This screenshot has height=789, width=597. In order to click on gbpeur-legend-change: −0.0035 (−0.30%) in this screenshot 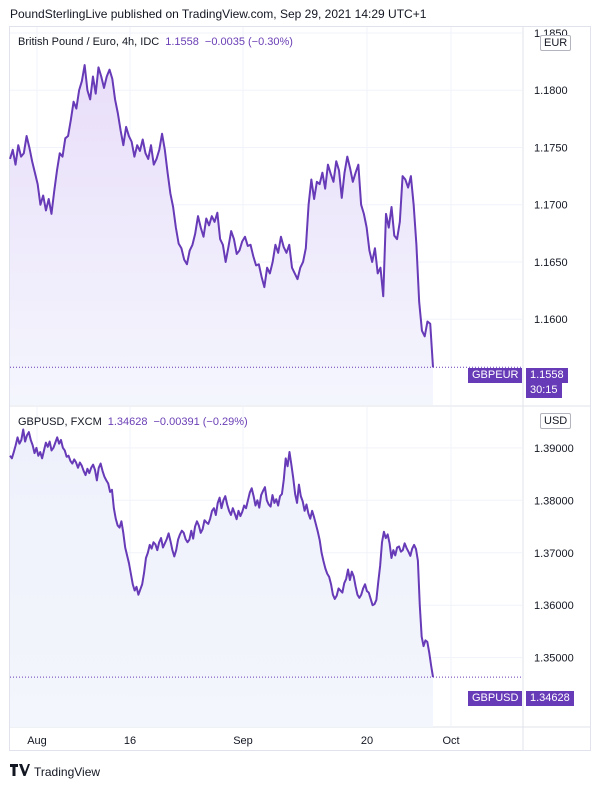, I will do `click(248, 42)`.